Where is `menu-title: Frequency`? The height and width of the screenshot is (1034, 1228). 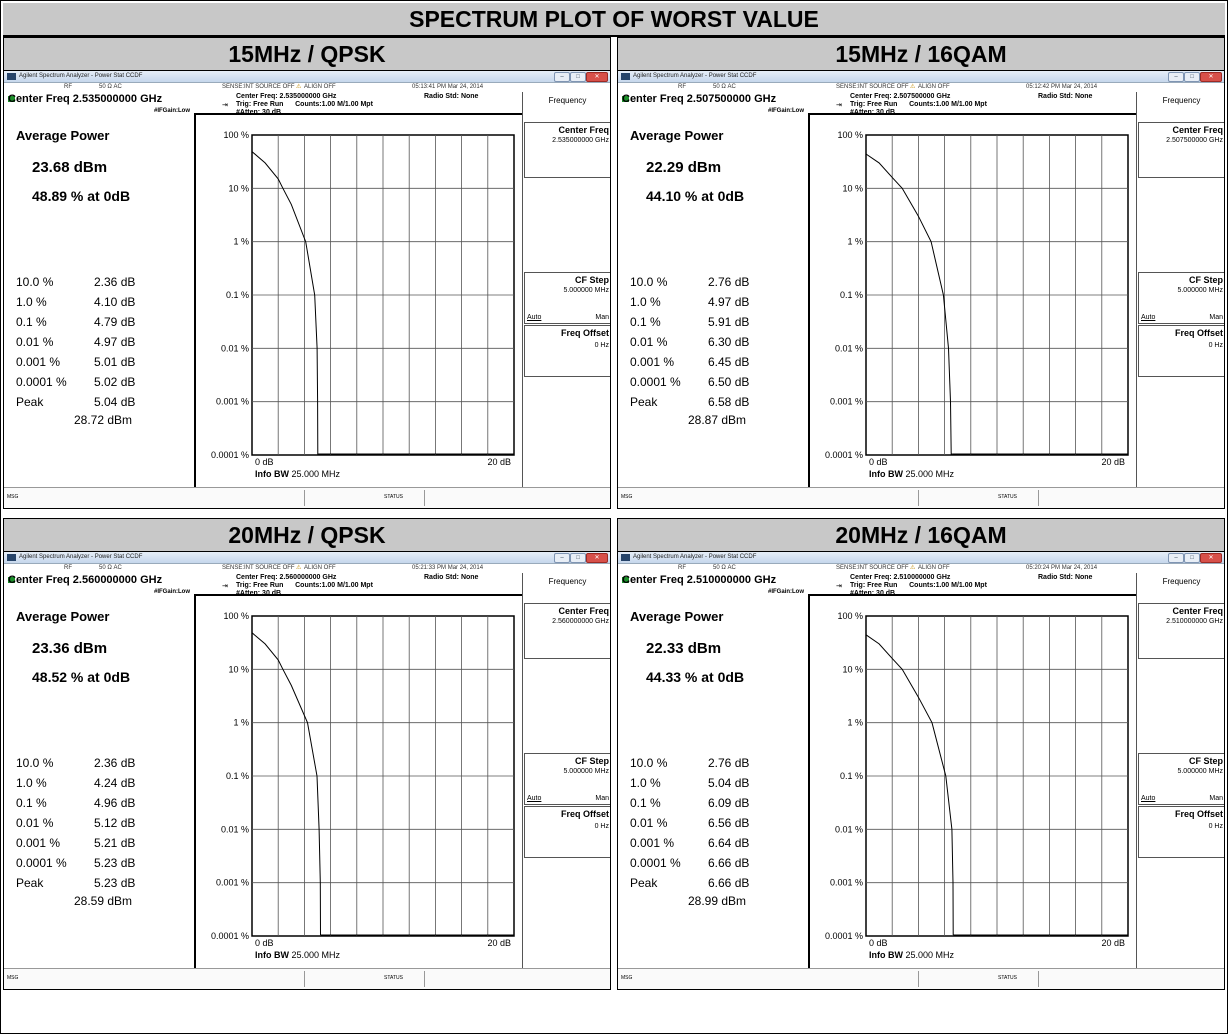 menu-title: Frequency is located at coordinates (567, 100).